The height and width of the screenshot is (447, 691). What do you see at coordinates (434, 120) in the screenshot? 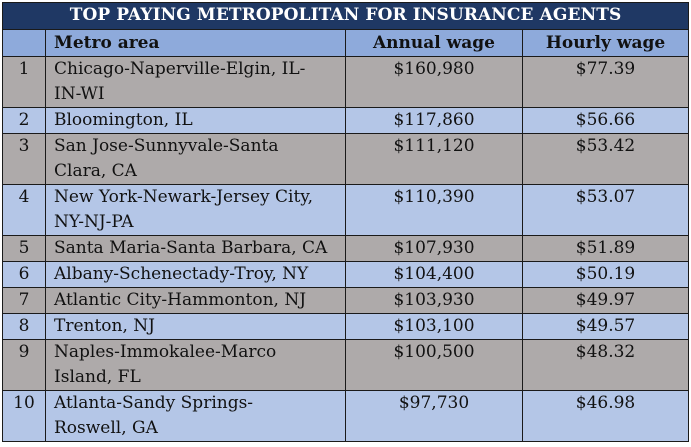
I see `annual-wage-cell: $117,860` at bounding box center [434, 120].